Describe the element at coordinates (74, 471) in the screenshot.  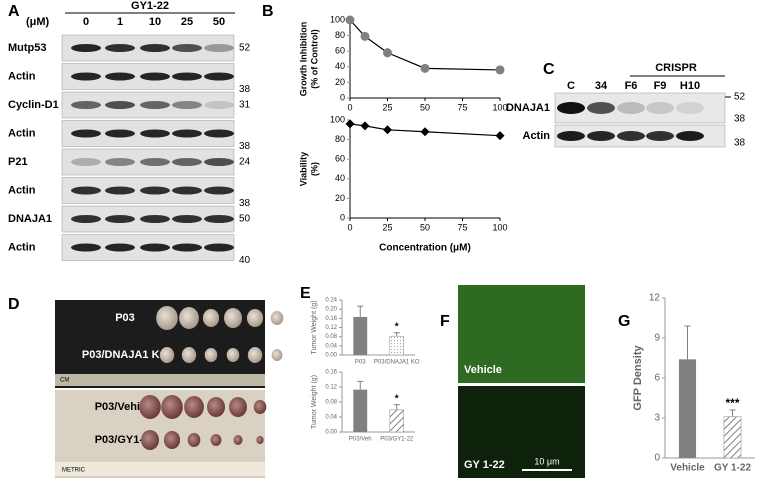
I see `ruler-label: METRIC` at that location.